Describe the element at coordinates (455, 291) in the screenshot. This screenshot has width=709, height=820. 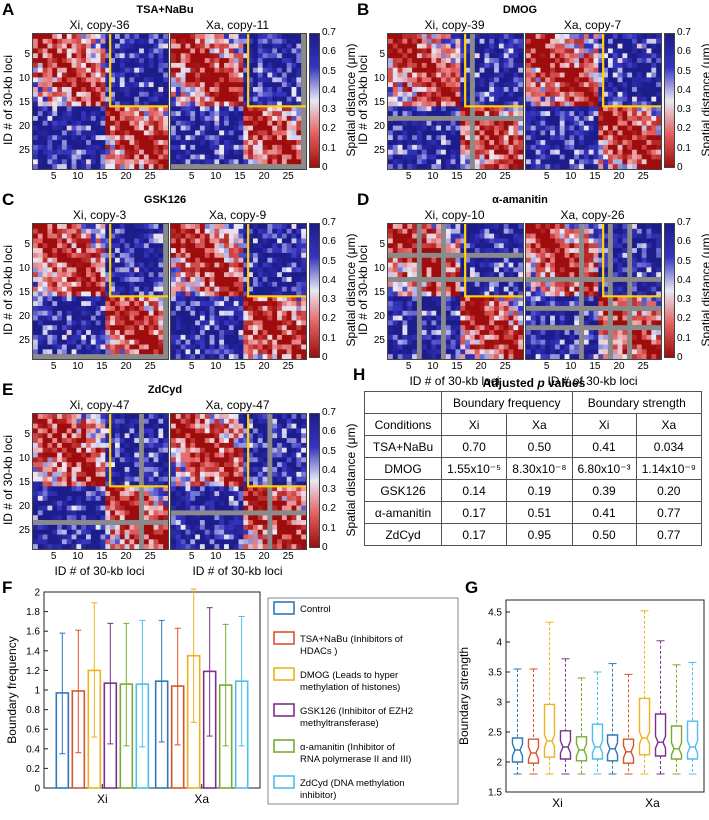
I see `heatmap-d-xi` at that location.